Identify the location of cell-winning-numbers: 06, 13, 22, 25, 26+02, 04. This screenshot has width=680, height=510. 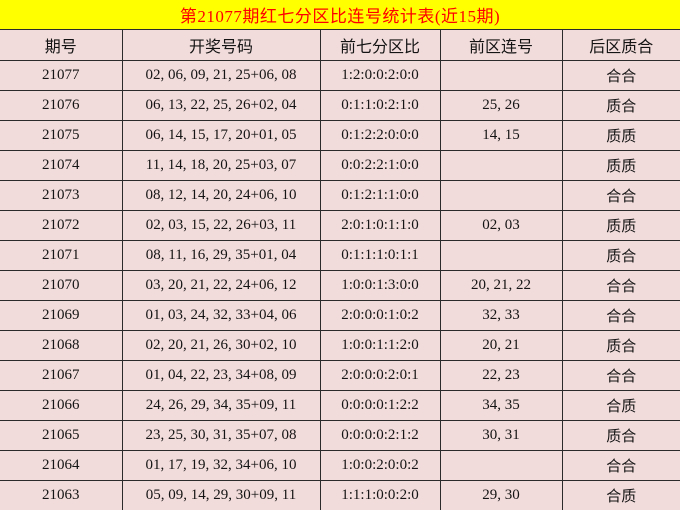
(221, 105).